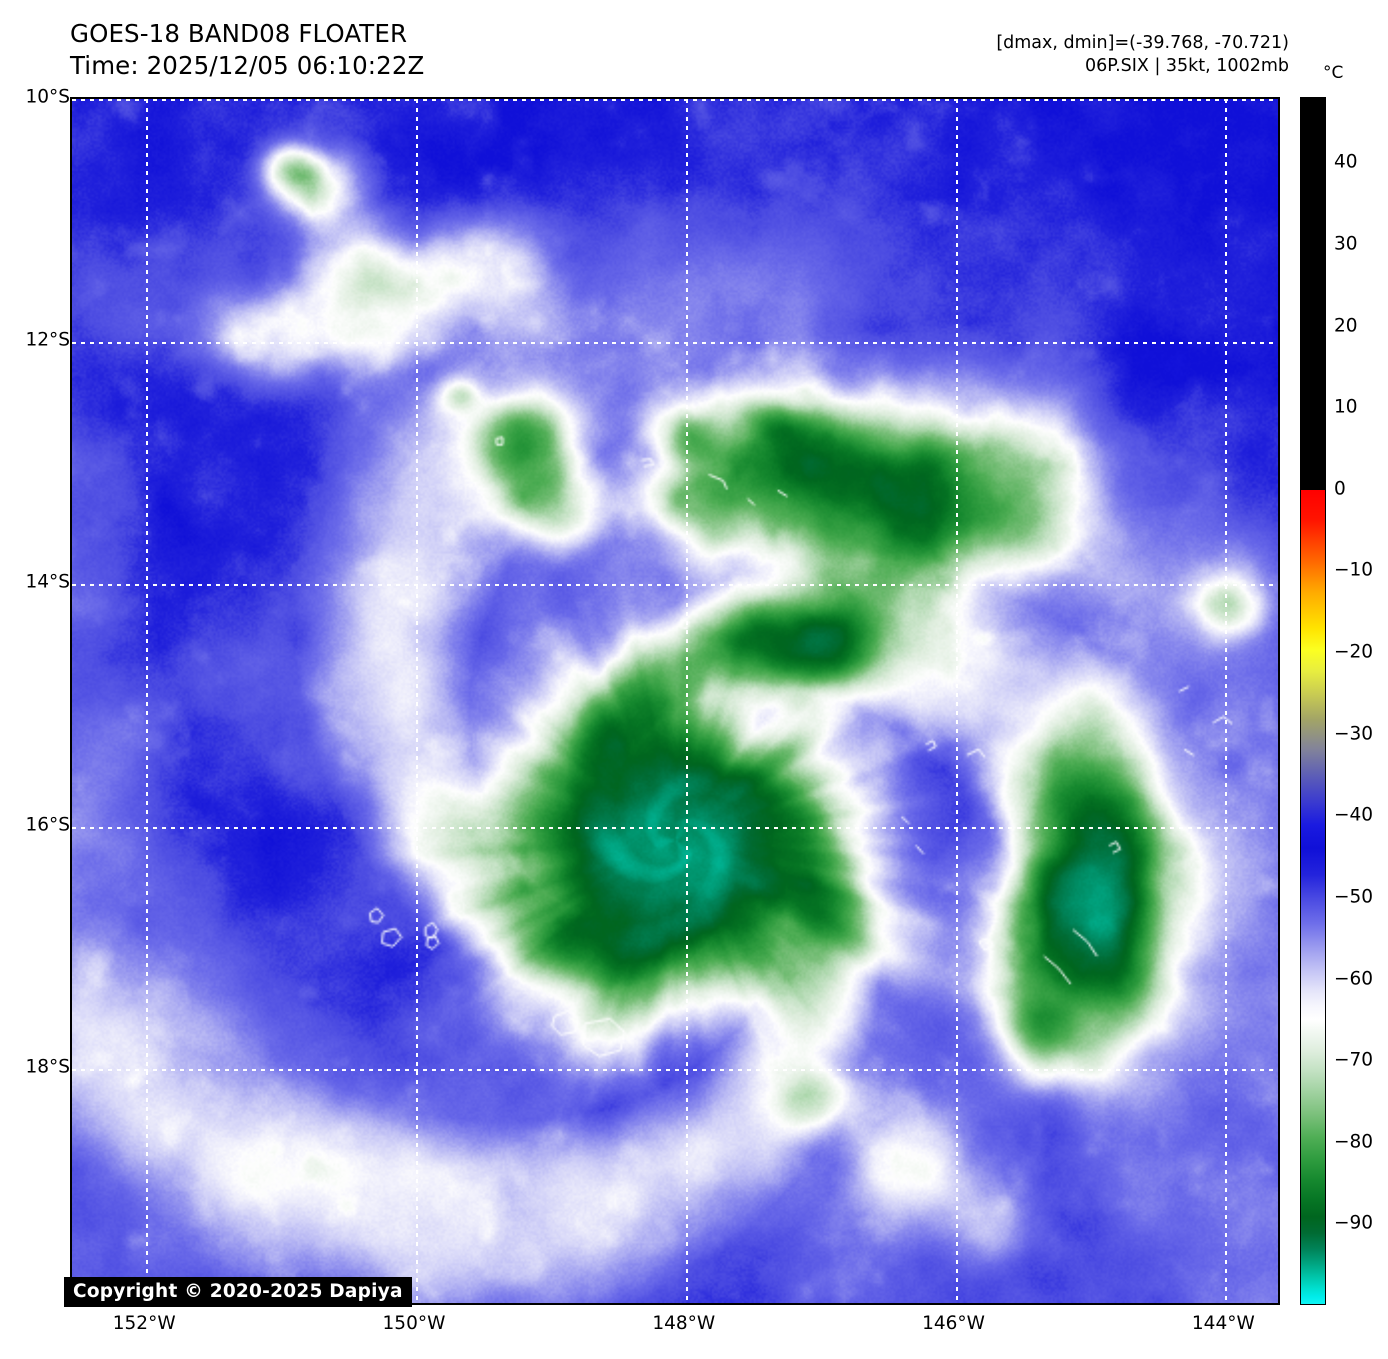 Image resolution: width=1388 pixels, height=1359 pixels. What do you see at coordinates (1346, 244) in the screenshot?
I see `colorbar-tick-1: 30` at bounding box center [1346, 244].